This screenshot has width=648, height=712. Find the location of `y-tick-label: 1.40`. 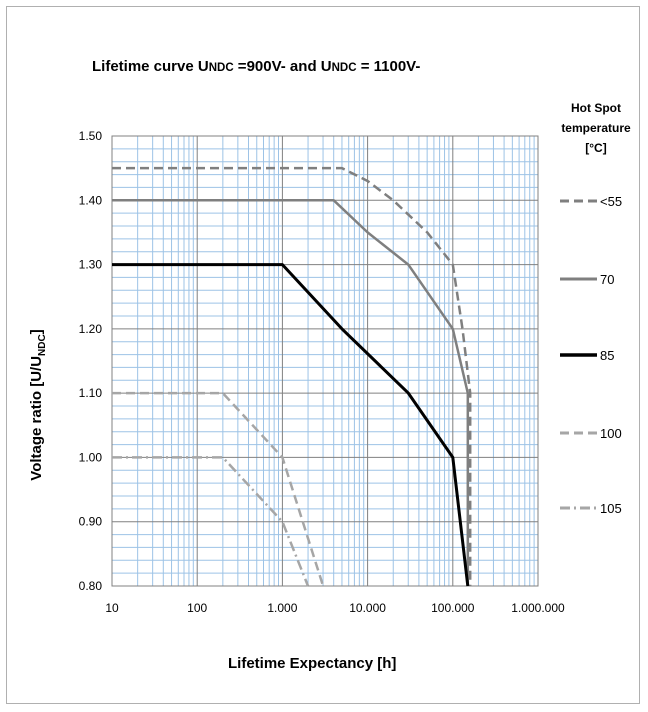

y-tick-label: 1.40 is located at coordinates (91, 200).